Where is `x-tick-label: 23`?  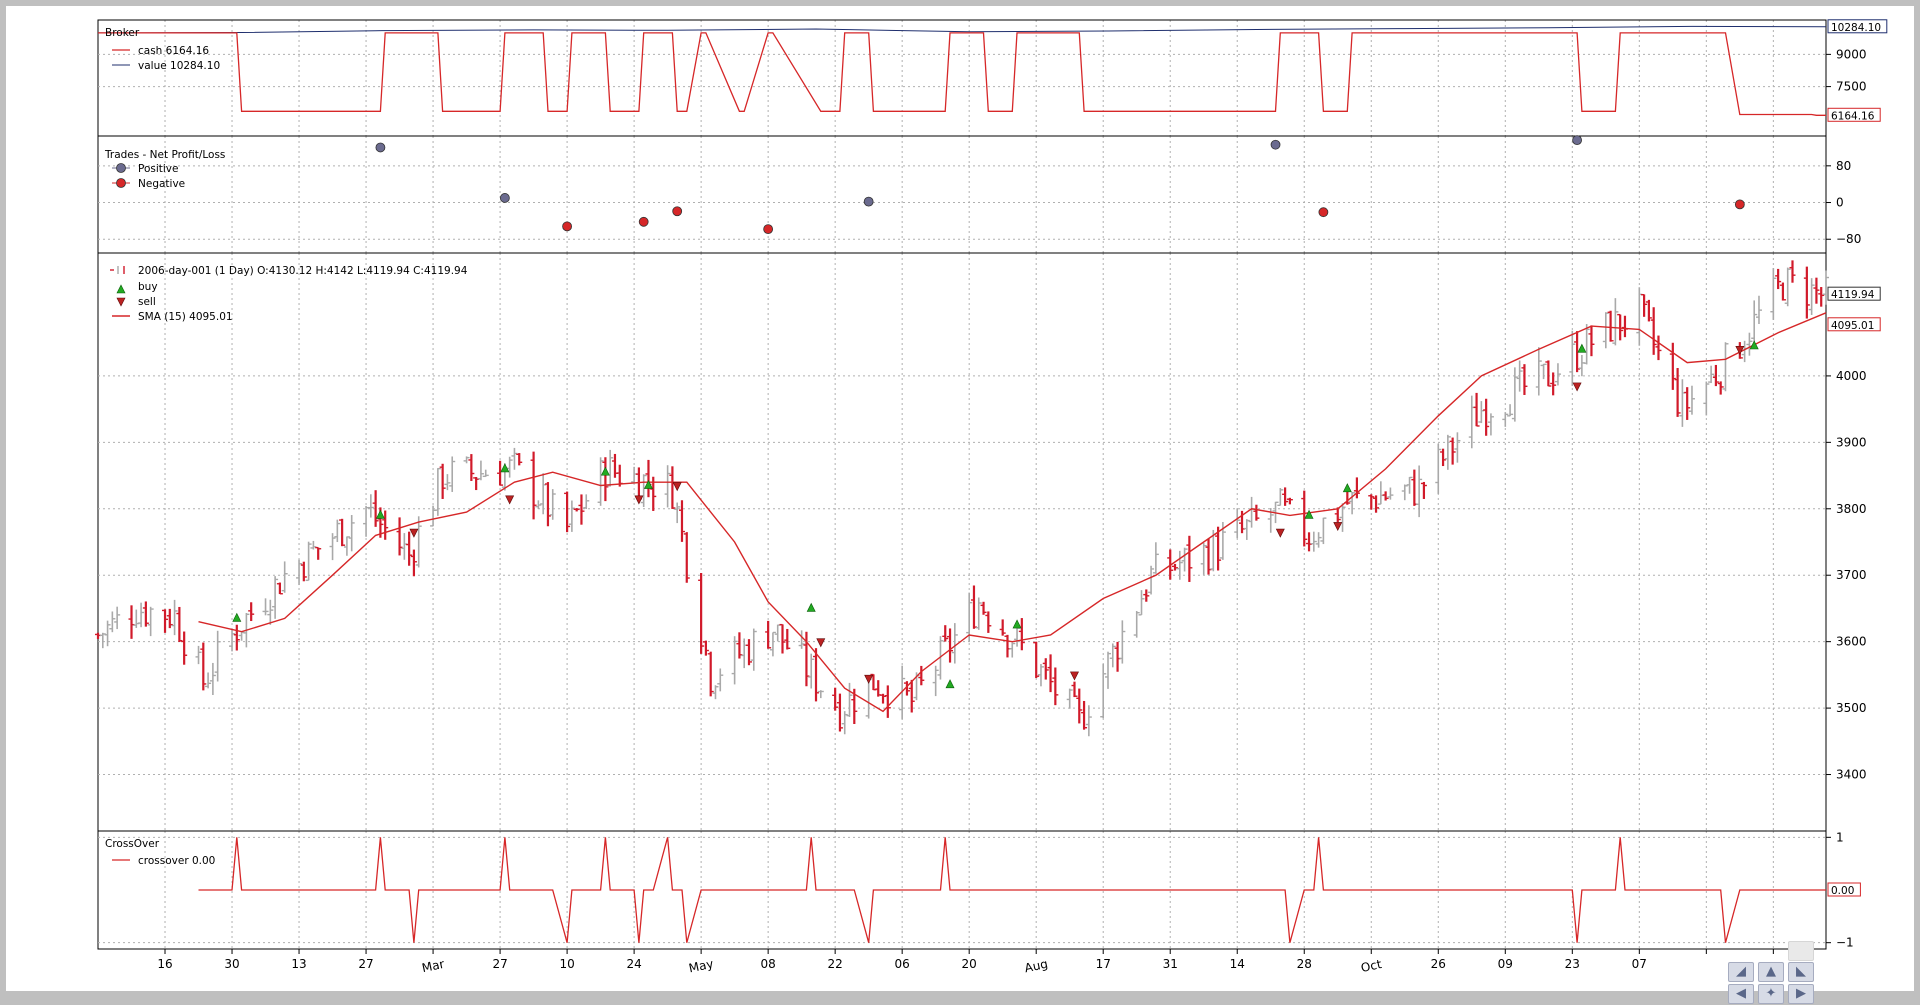
x-tick-label: 23 is located at coordinates (1572, 964).